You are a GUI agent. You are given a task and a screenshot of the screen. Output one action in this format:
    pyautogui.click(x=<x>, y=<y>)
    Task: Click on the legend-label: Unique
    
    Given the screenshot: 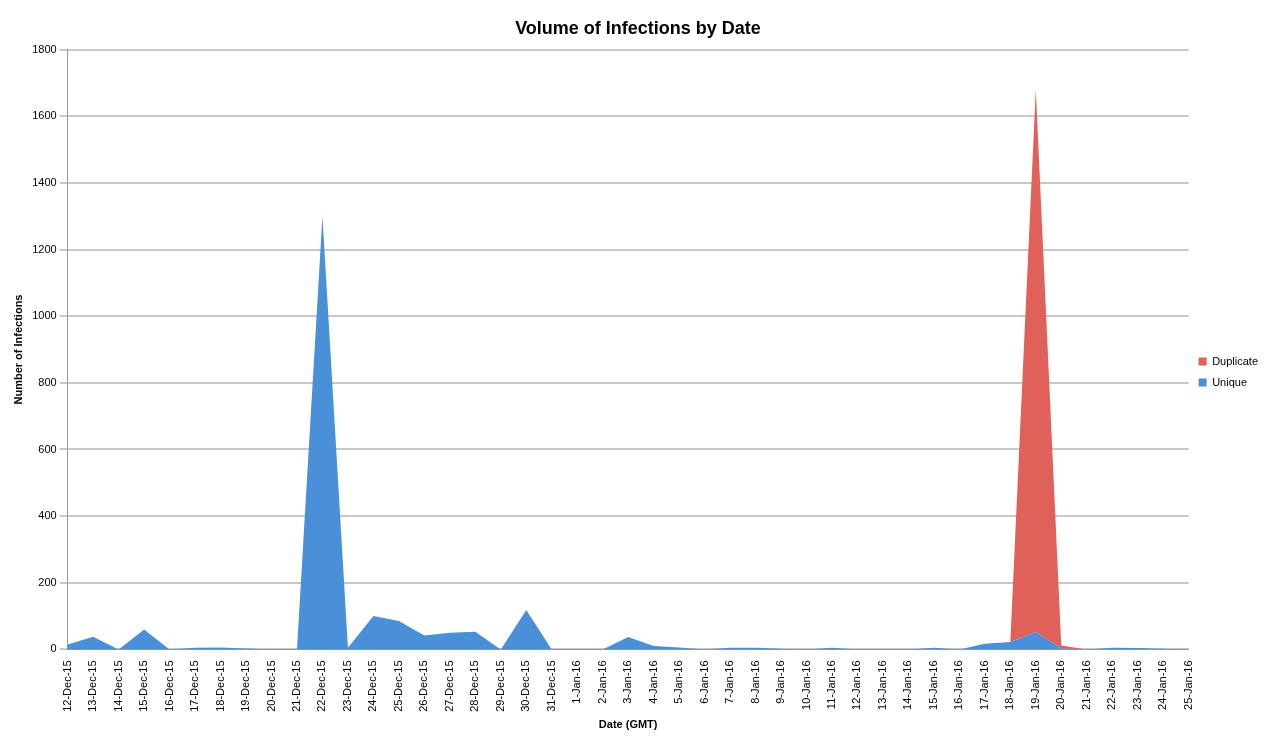 What is the action you would take?
    pyautogui.click(x=1229, y=381)
    